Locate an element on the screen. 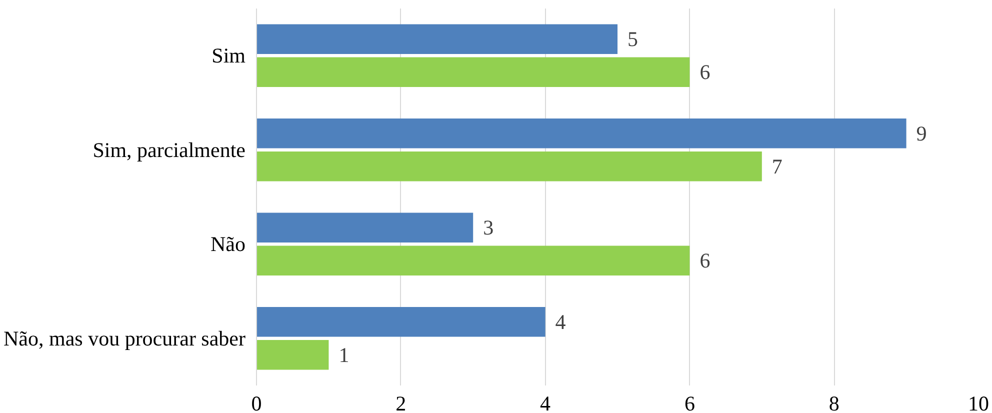 The width and height of the screenshot is (992, 413). x-tick-label: 10 is located at coordinates (978, 402).